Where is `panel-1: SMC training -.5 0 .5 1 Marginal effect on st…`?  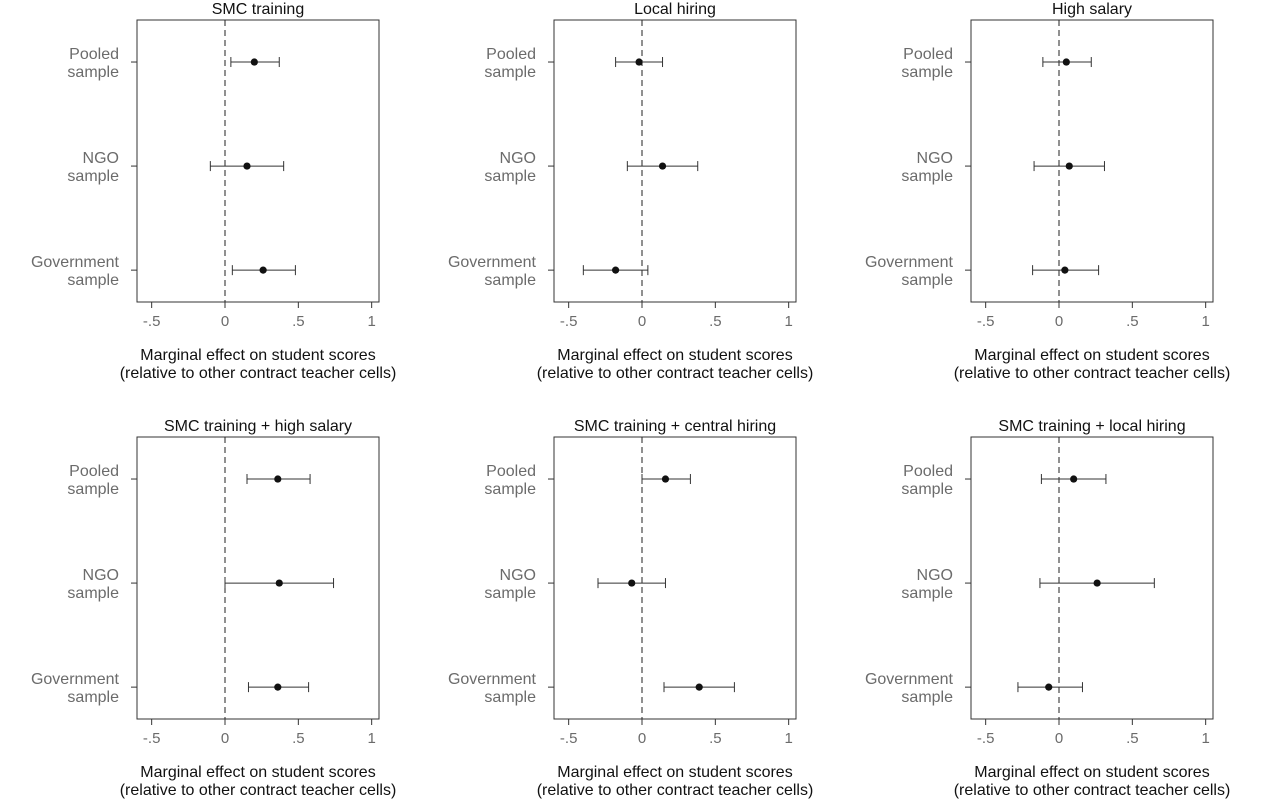 panel-1: SMC training -.5 0 .5 1 Marginal effect on st… is located at coordinates (213, 191).